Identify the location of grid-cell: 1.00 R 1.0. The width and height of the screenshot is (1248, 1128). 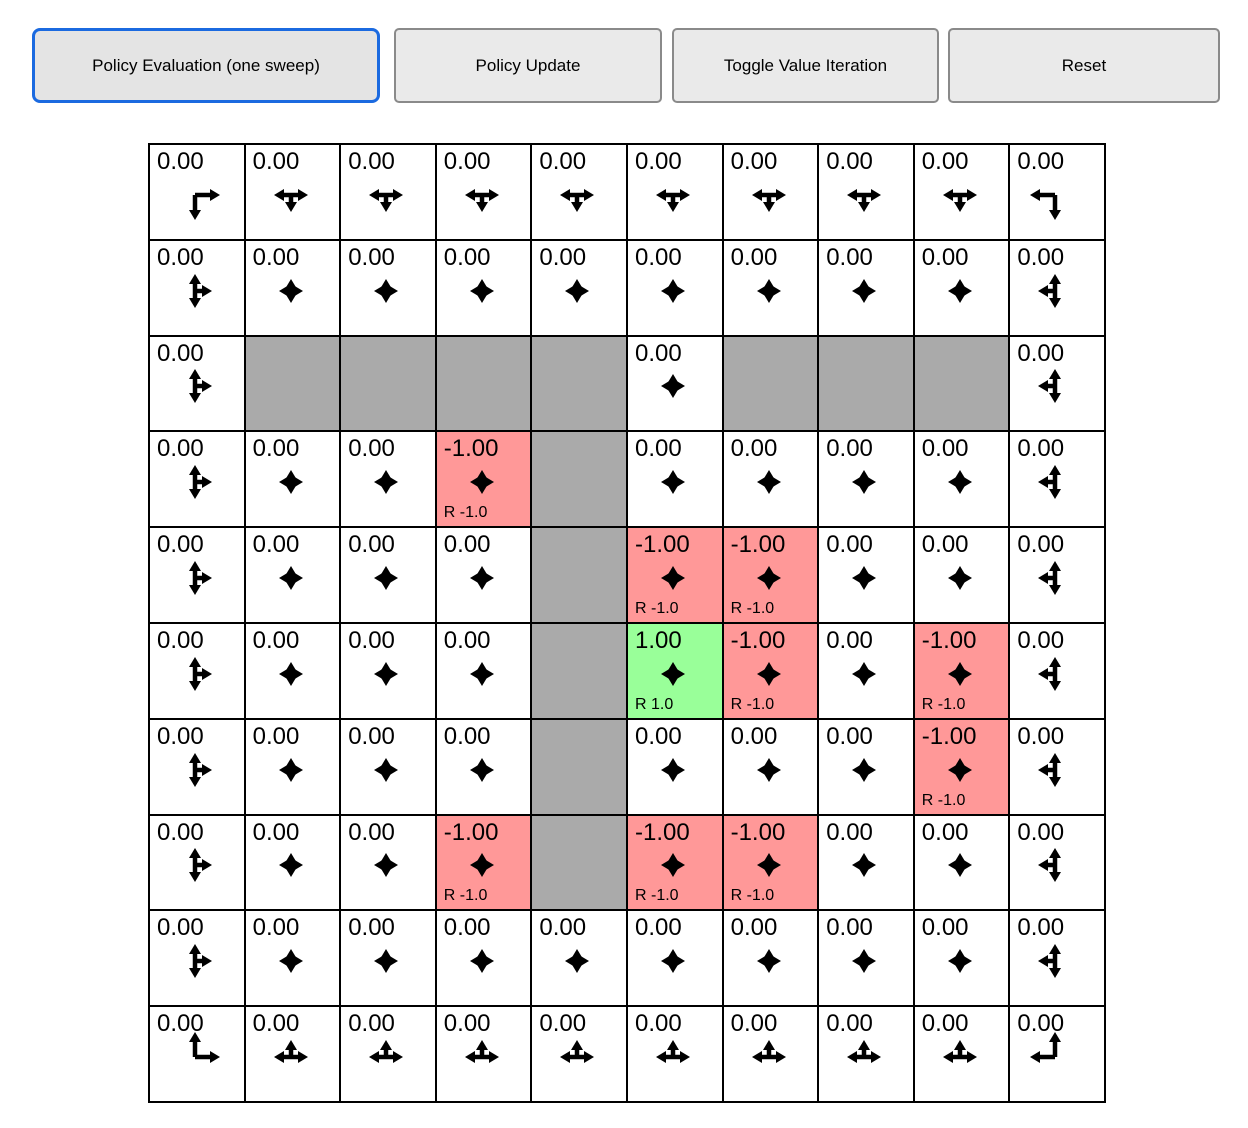
(674, 671).